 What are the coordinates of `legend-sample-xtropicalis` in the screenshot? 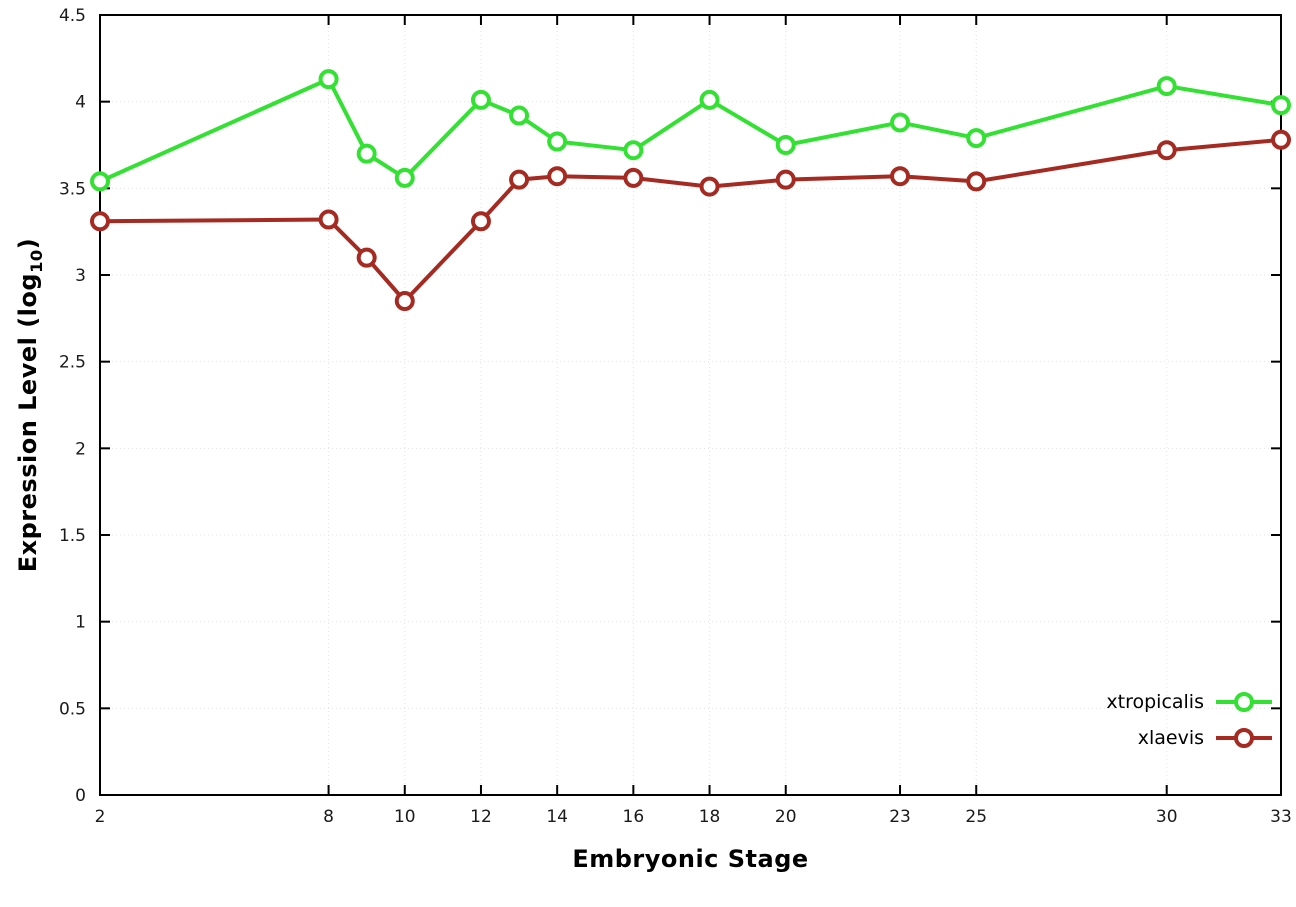 It's located at (1244, 702).